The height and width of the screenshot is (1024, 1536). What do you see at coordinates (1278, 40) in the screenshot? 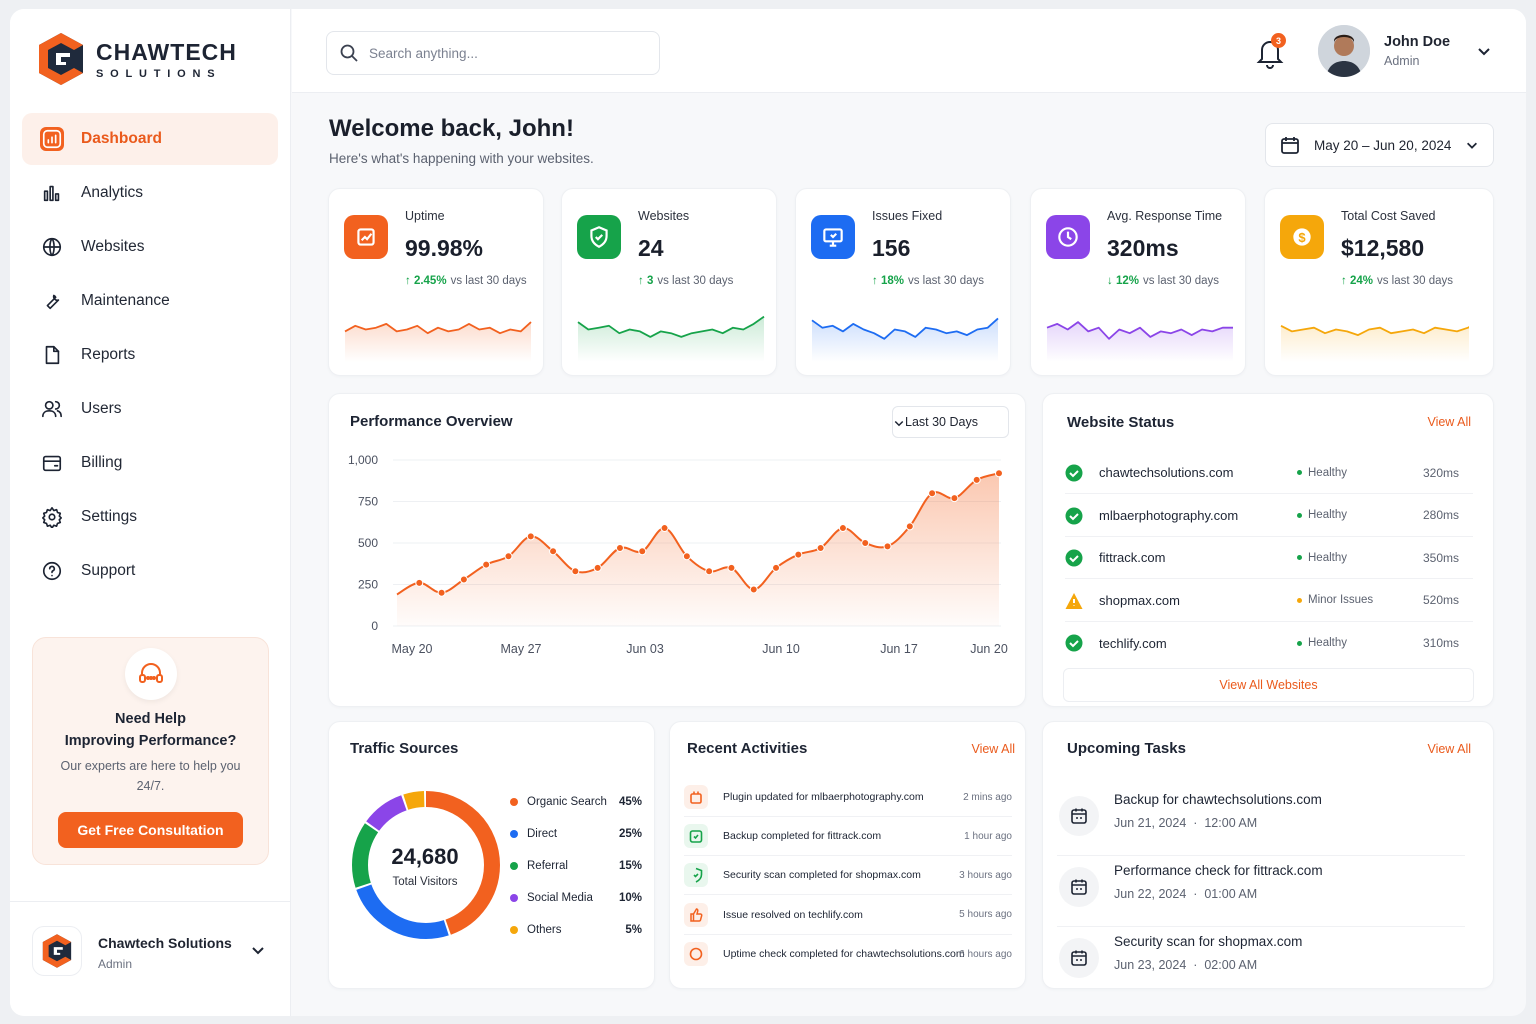
I see `notification-badge: 3` at bounding box center [1278, 40].